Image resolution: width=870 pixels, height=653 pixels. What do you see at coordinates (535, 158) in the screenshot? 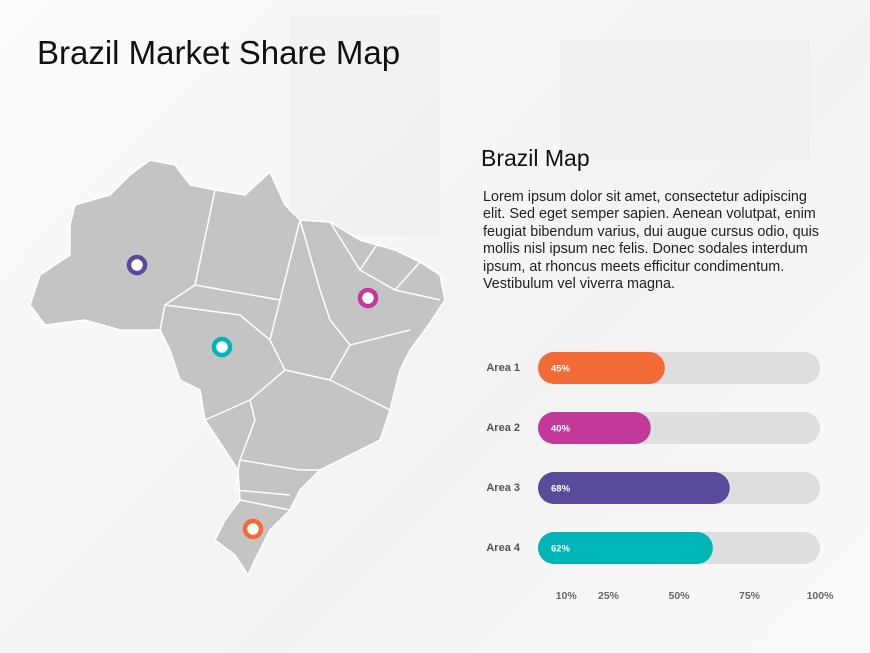
I see `section-heading: Brazil Map` at bounding box center [535, 158].